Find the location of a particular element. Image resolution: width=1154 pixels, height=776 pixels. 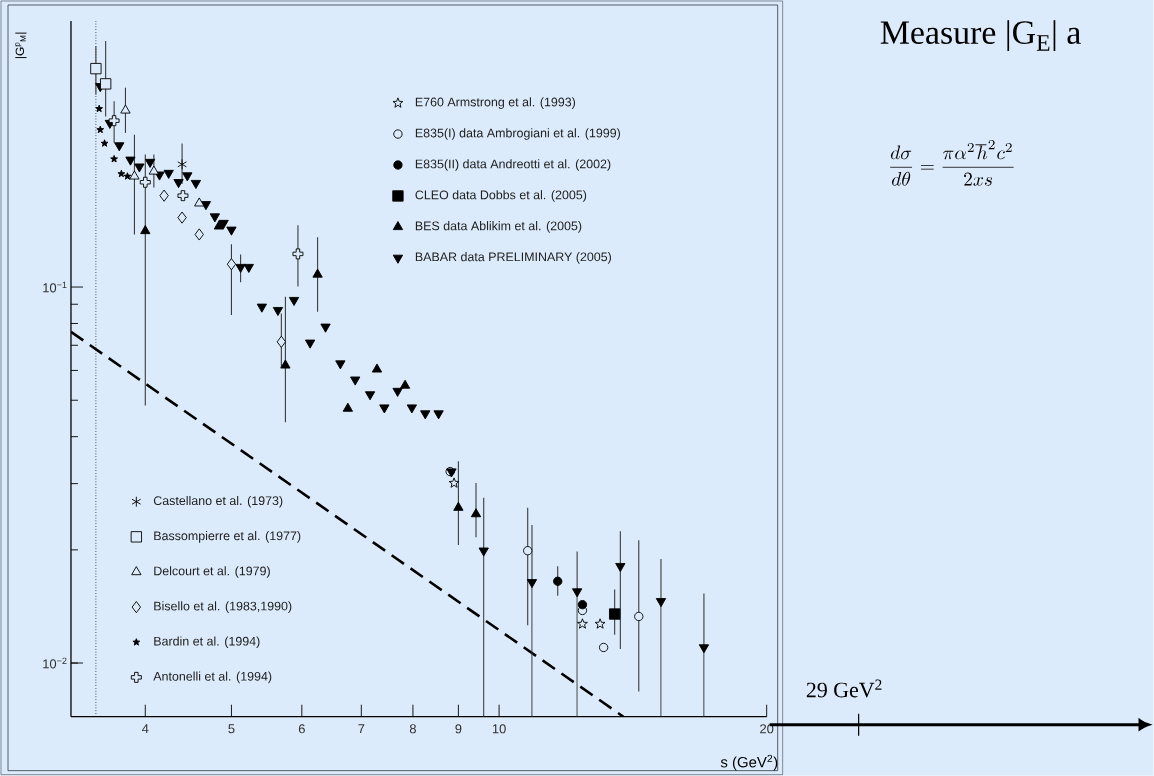

x-tick-label: 7 is located at coordinates (361, 729).